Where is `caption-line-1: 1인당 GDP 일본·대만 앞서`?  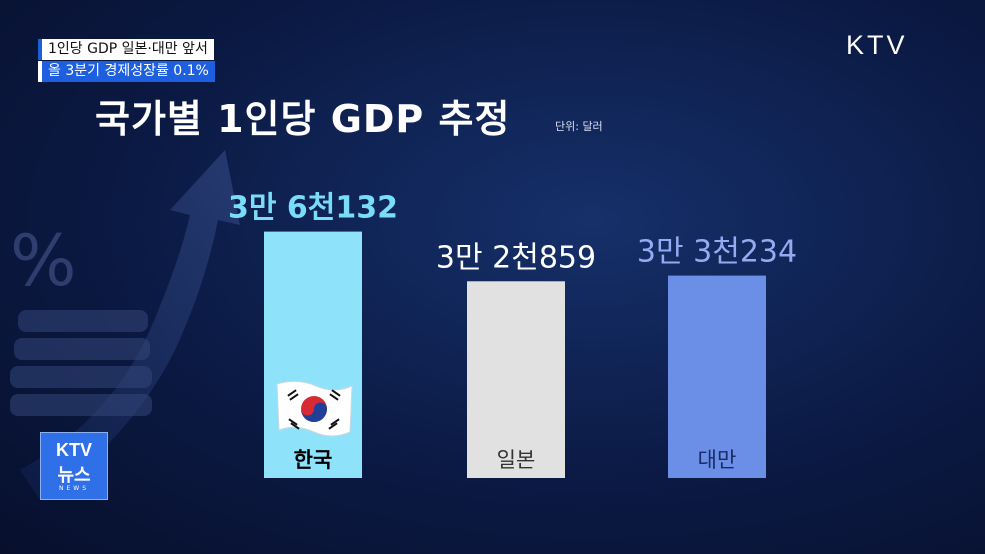
caption-line-1: 1인당 GDP 일본·대만 앞서 is located at coordinates (126, 49).